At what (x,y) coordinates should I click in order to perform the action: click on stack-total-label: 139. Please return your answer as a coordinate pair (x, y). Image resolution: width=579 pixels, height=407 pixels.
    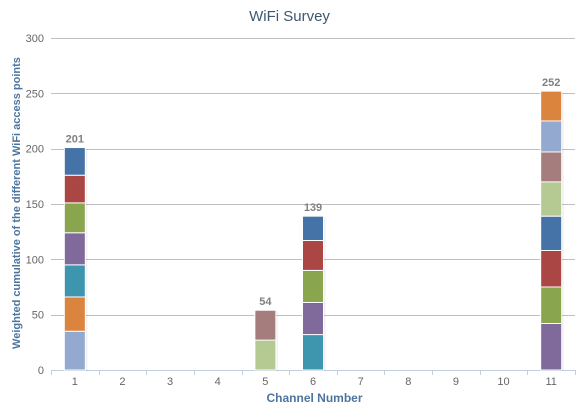
    Looking at the image, I should click on (313, 208).